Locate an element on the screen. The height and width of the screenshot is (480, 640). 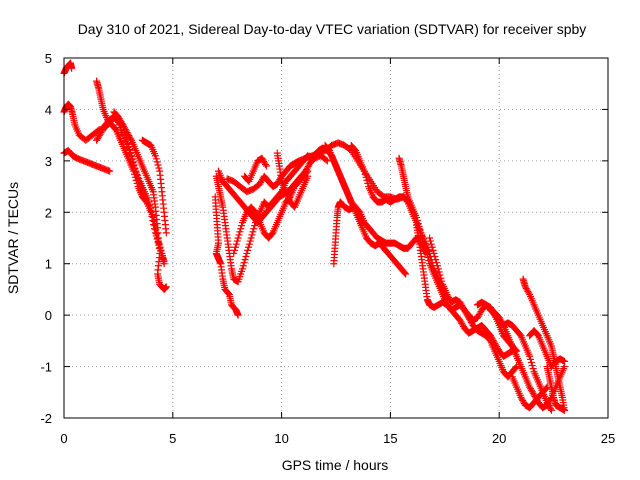
x-tick-label: 5 is located at coordinates (172, 438).